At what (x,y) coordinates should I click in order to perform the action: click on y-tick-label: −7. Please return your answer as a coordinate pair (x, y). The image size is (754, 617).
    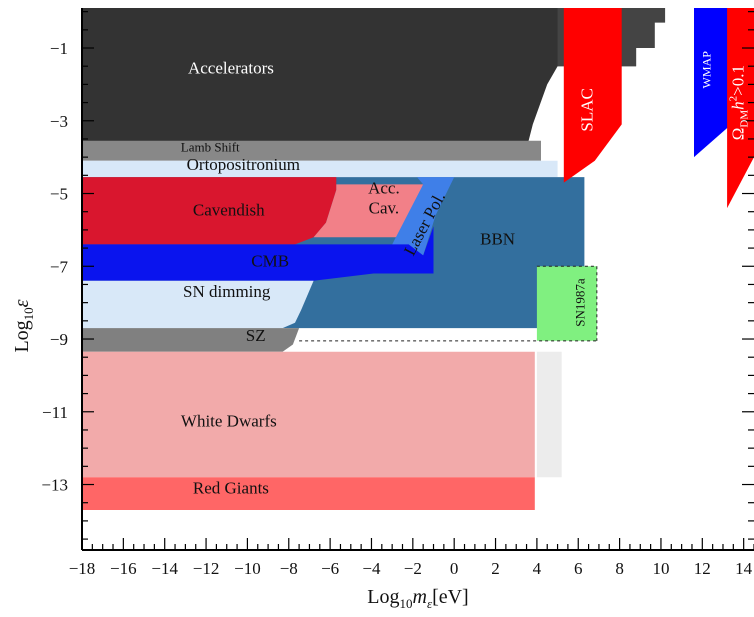
    Looking at the image, I should click on (59, 266).